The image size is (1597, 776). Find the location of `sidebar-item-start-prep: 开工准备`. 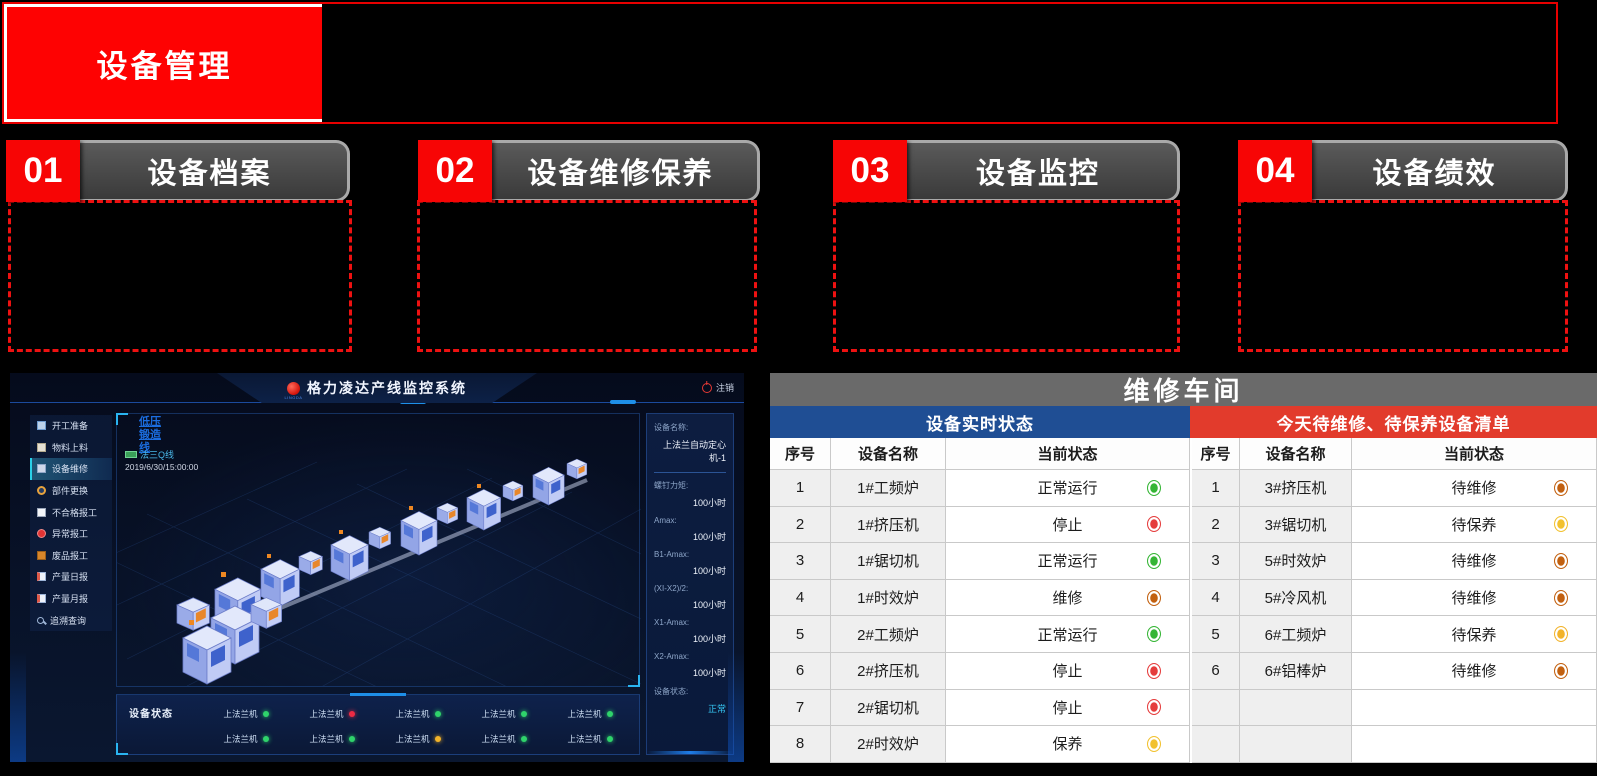

sidebar-item-start-prep: 开工准备 is located at coordinates (71, 426).